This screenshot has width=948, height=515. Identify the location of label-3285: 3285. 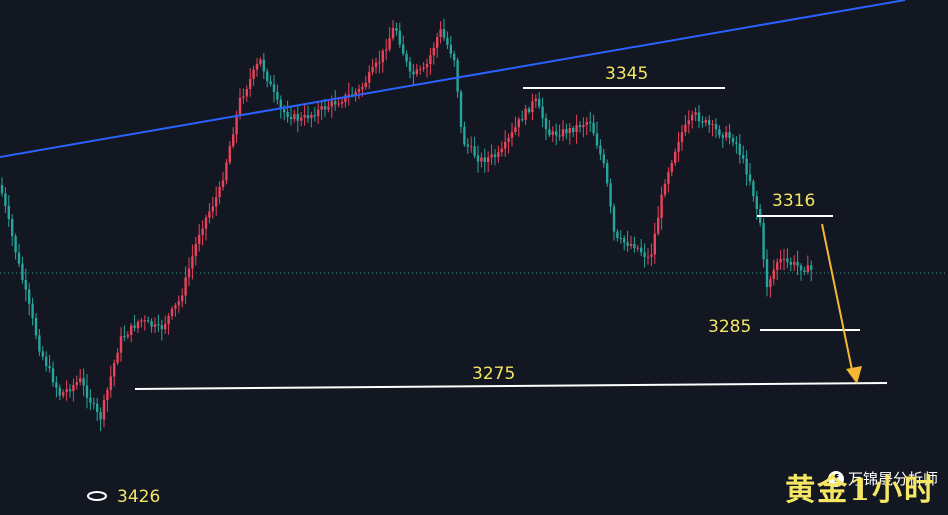
(730, 327).